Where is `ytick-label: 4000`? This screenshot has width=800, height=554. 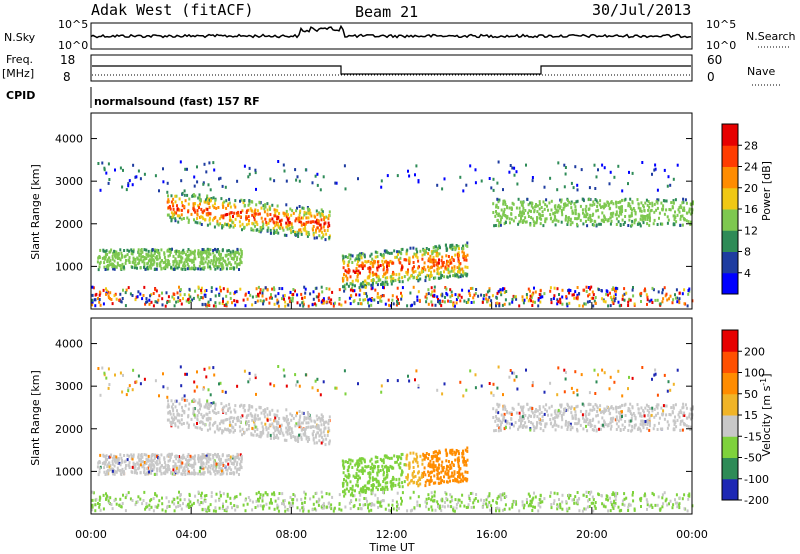
ytick-label: 4000 is located at coordinates (69, 139).